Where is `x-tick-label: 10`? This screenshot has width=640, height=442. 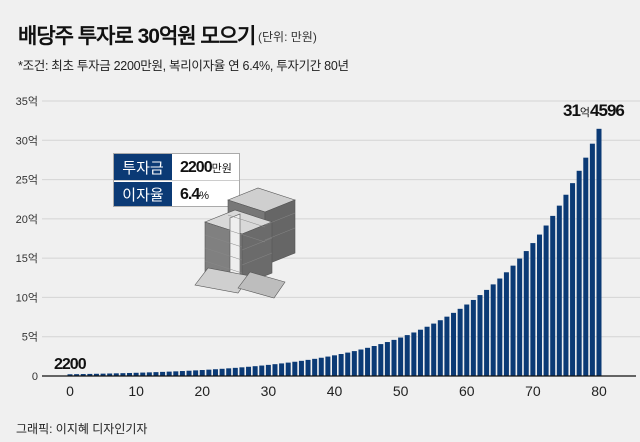
x-tick-label: 10 is located at coordinates (136, 391).